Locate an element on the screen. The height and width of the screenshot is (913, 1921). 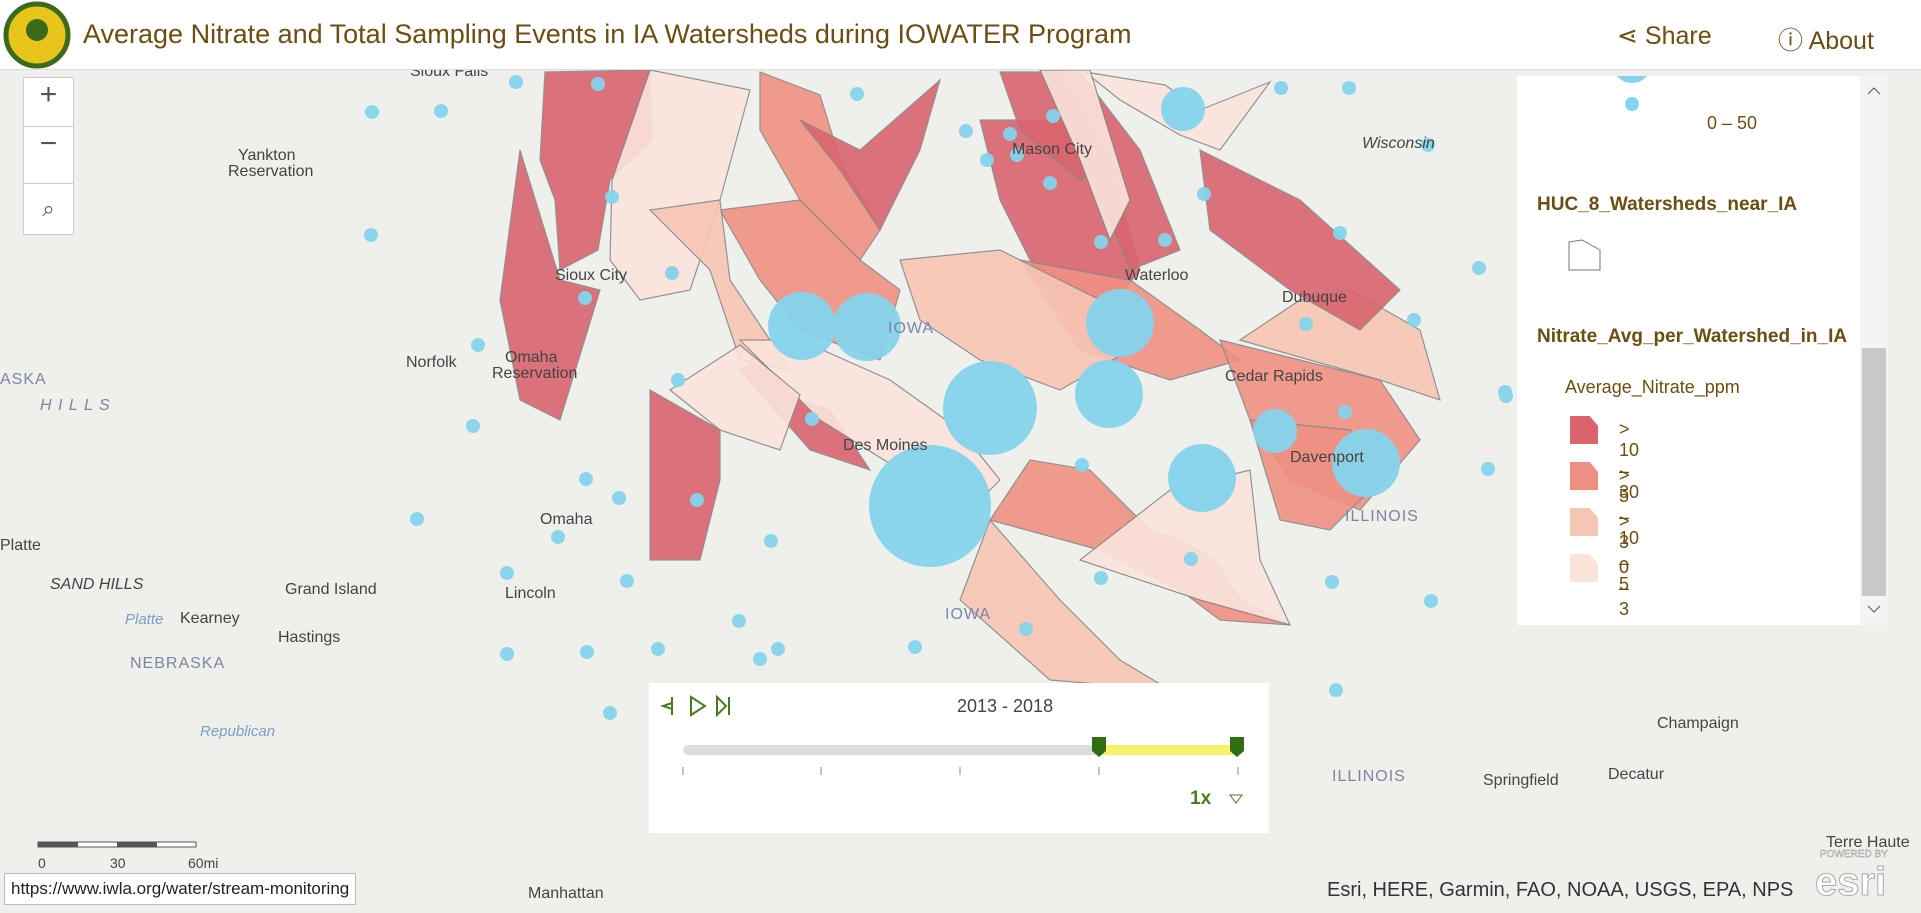
about-button: ⓘ About is located at coordinates (1826, 41).